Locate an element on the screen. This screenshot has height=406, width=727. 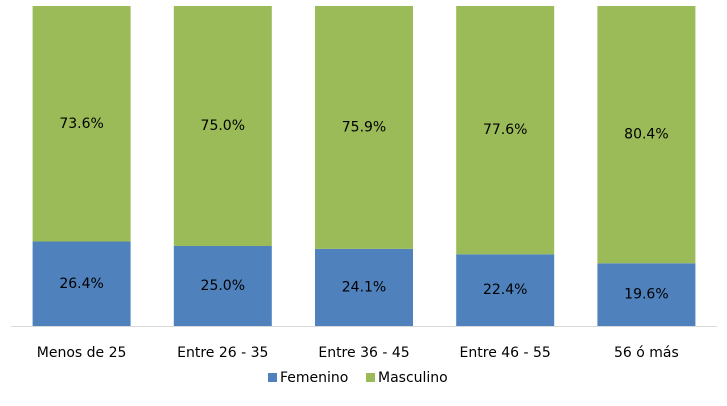
data-label: 80.4% is located at coordinates (646, 135).